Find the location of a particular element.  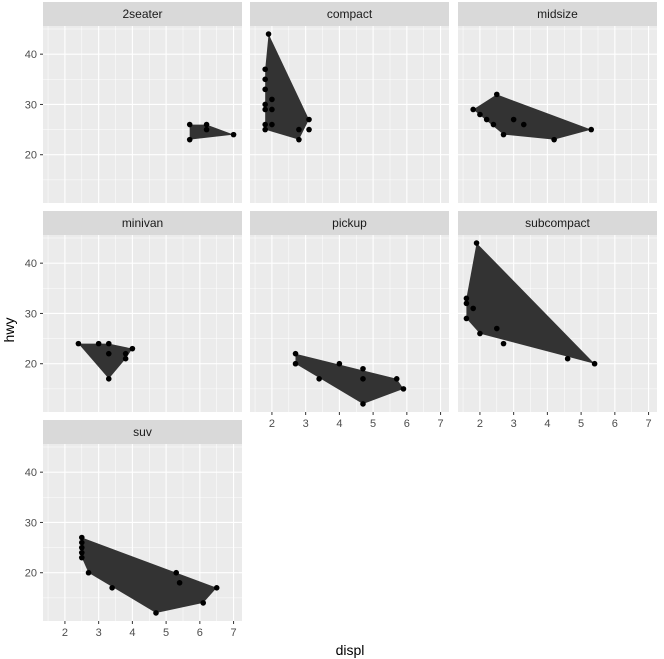

facet-panel-subcompact: subcompact 2 3 4 5 6 7 is located at coordinates (557, 320).